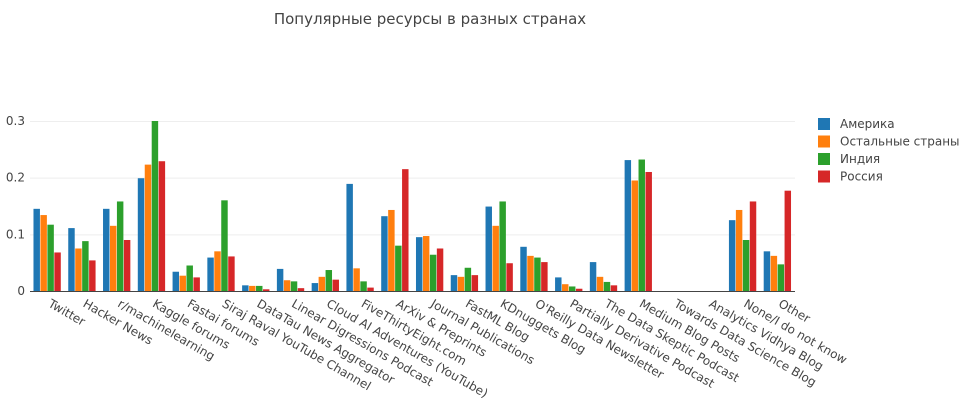  What do you see at coordinates (861, 177) in the screenshot?
I see `legend-label: Россия` at bounding box center [861, 177].